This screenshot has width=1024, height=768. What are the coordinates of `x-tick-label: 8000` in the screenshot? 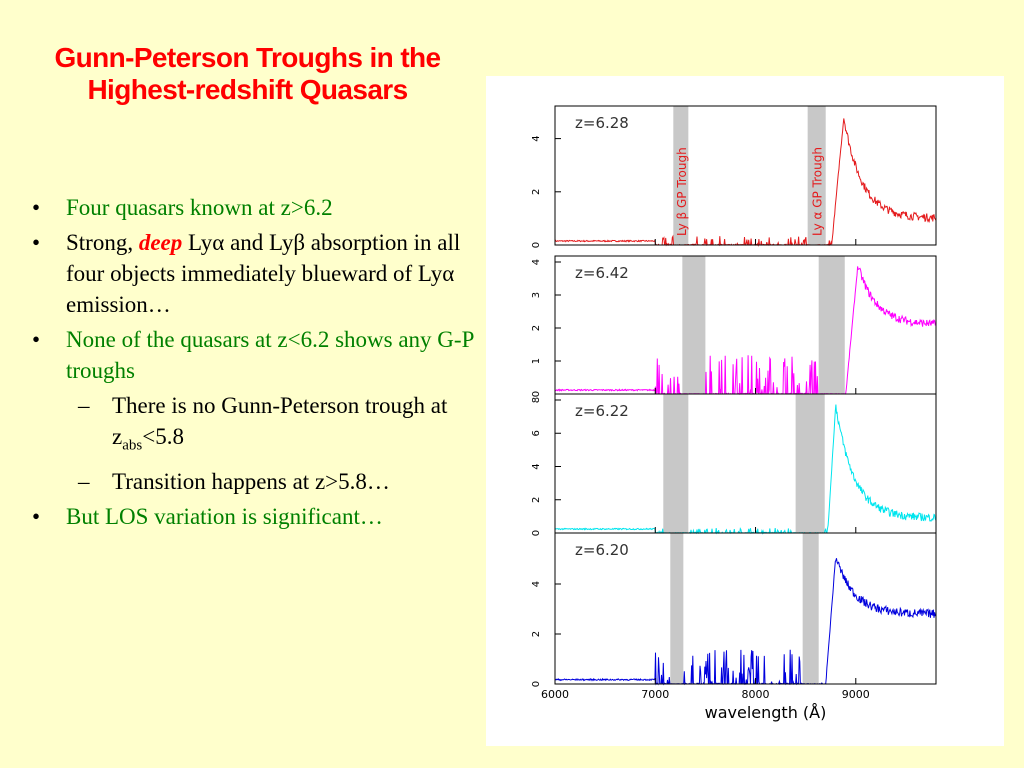 It's located at (756, 694).